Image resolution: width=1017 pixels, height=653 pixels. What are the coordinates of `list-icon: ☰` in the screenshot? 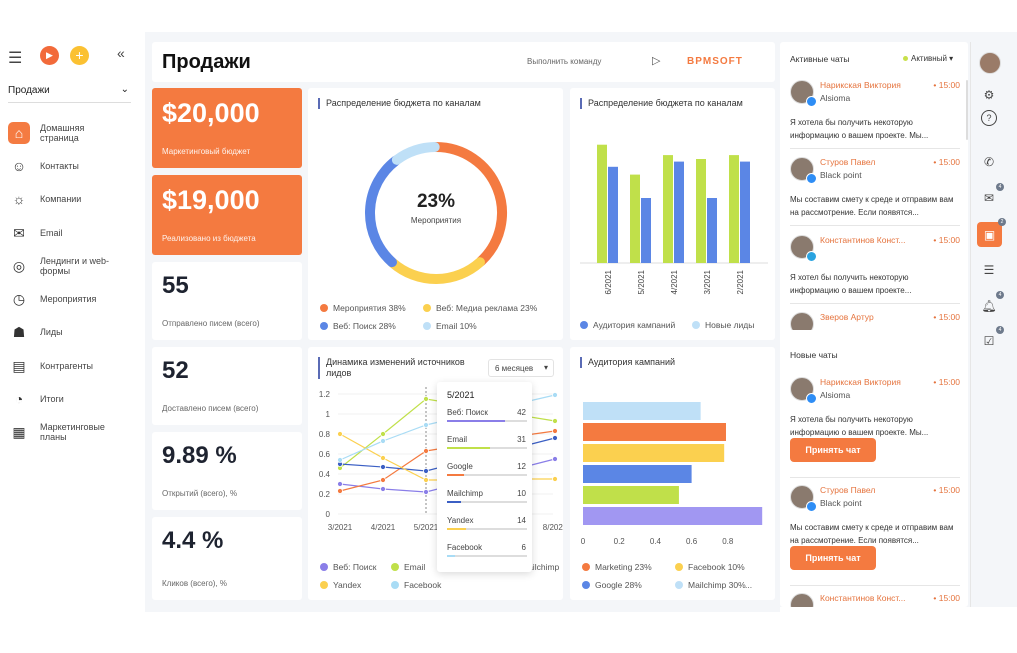 It's located at (989, 270).